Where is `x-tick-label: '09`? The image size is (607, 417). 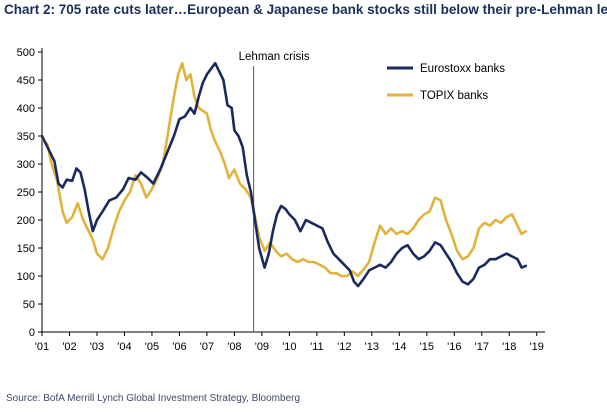
x-tick-label: '09 is located at coordinates (262, 347).